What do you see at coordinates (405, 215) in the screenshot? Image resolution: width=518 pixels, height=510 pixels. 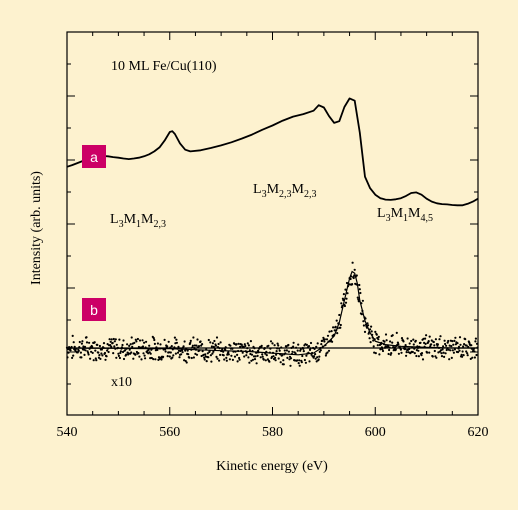 I see `peak-label-l3m1m45: L3M1M4,5` at bounding box center [405, 215].